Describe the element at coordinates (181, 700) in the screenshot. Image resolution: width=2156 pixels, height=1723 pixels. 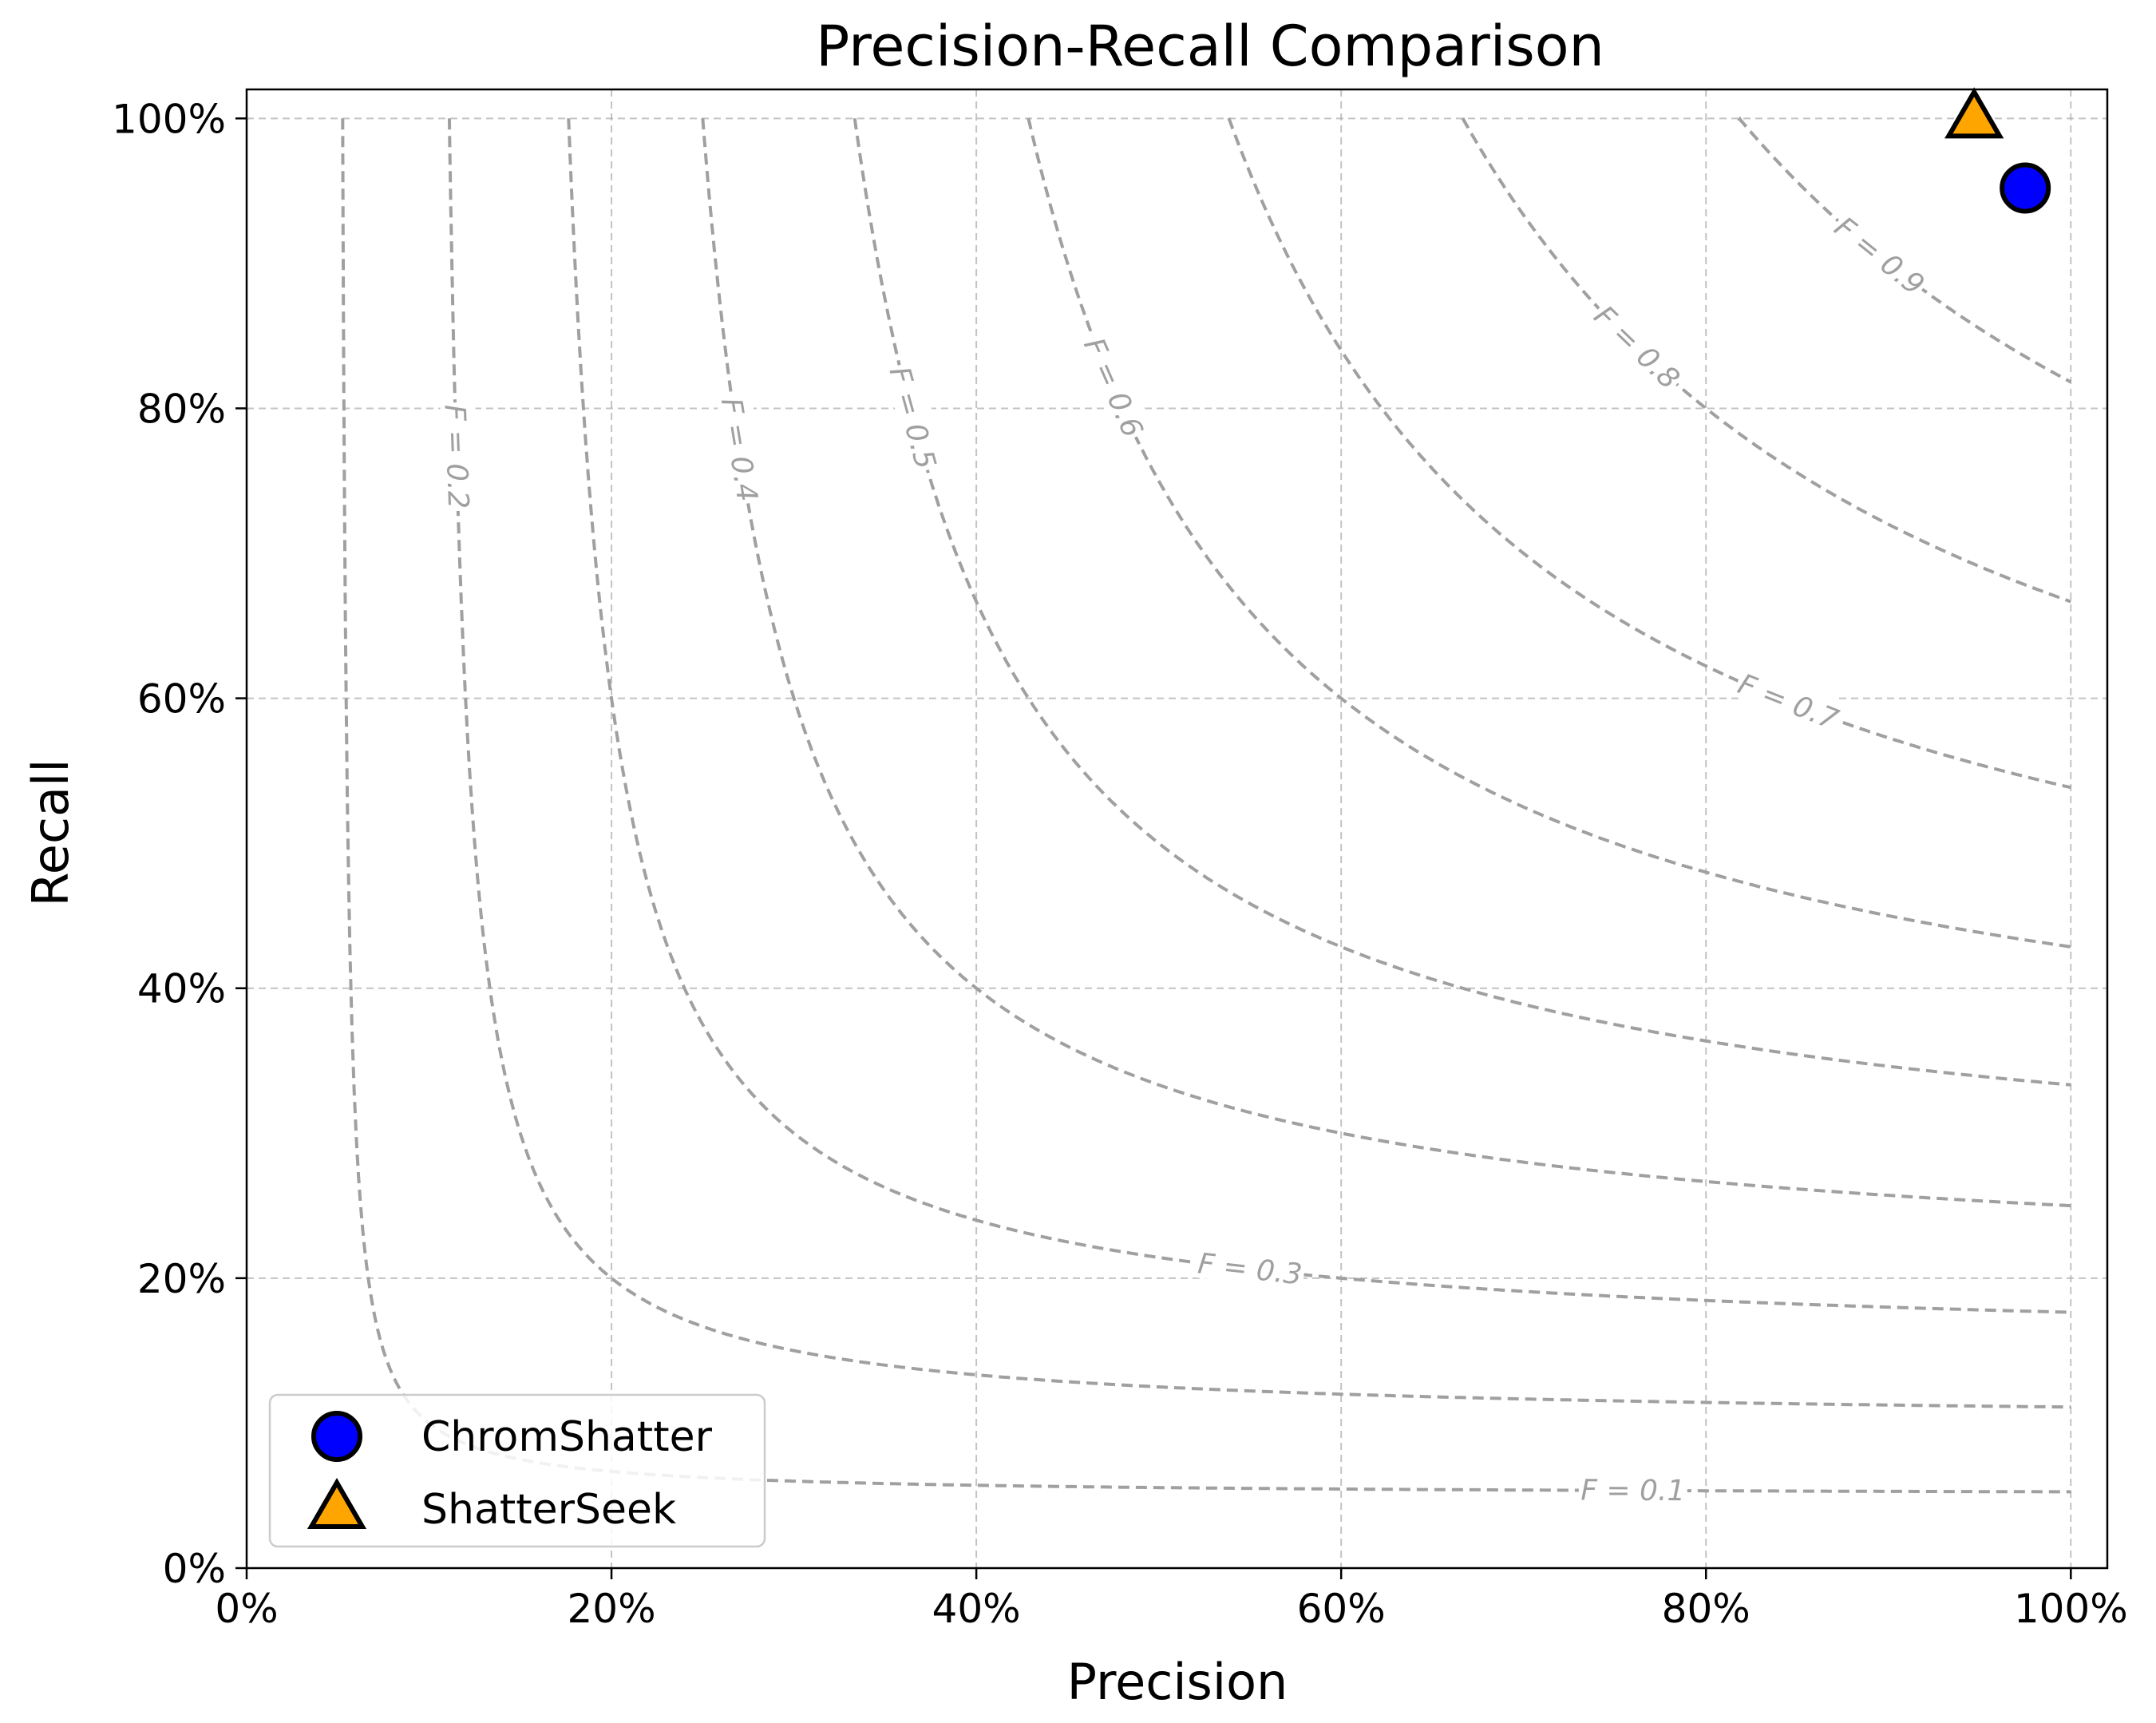
I see `y-tick-label-3: 60%` at that location.